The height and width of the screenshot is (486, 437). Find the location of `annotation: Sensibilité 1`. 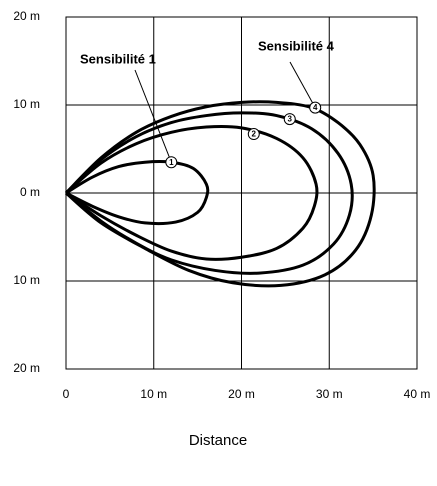

annotation: Sensibilité 1 is located at coordinates (118, 58).